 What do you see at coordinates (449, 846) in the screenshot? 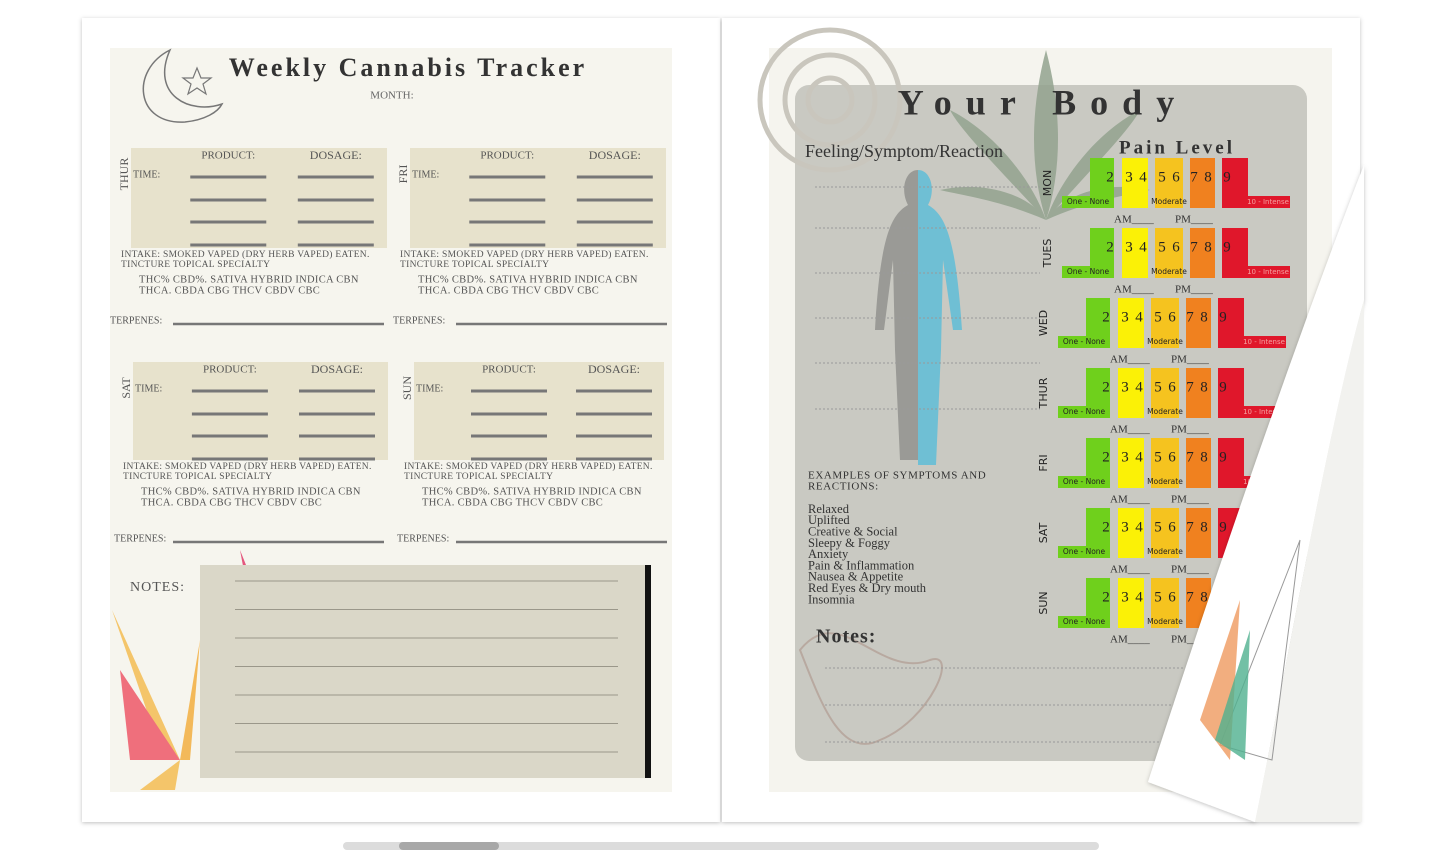
I see `scrollbar-thumb` at bounding box center [449, 846].